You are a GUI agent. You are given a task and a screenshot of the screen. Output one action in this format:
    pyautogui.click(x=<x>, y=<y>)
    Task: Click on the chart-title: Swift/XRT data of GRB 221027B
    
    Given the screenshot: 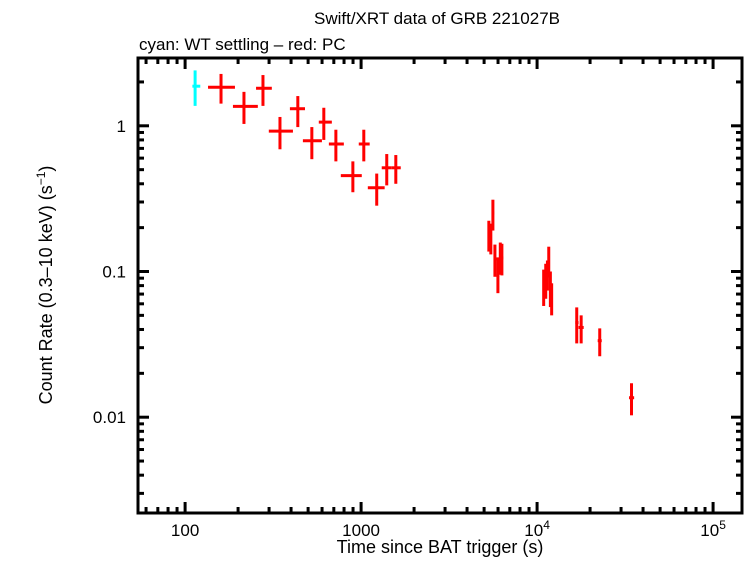 What is the action you would take?
    pyautogui.click(x=437, y=18)
    